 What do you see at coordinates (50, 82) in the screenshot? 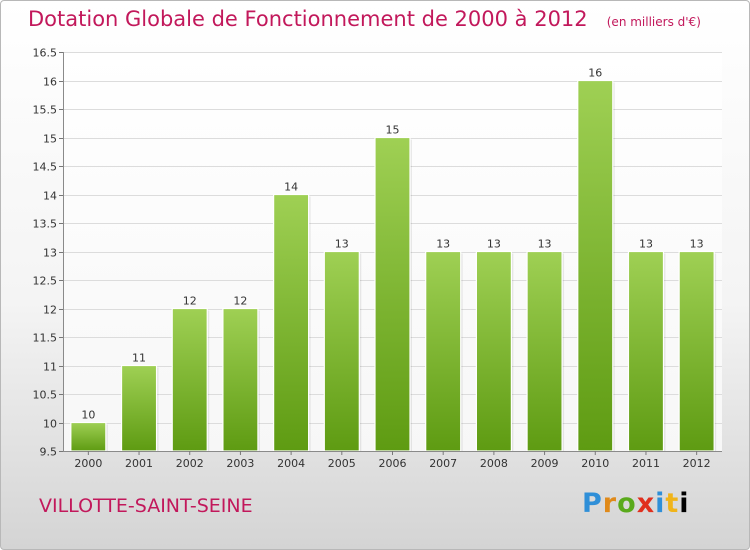
I see `y-tick-label: 16` at bounding box center [50, 82].